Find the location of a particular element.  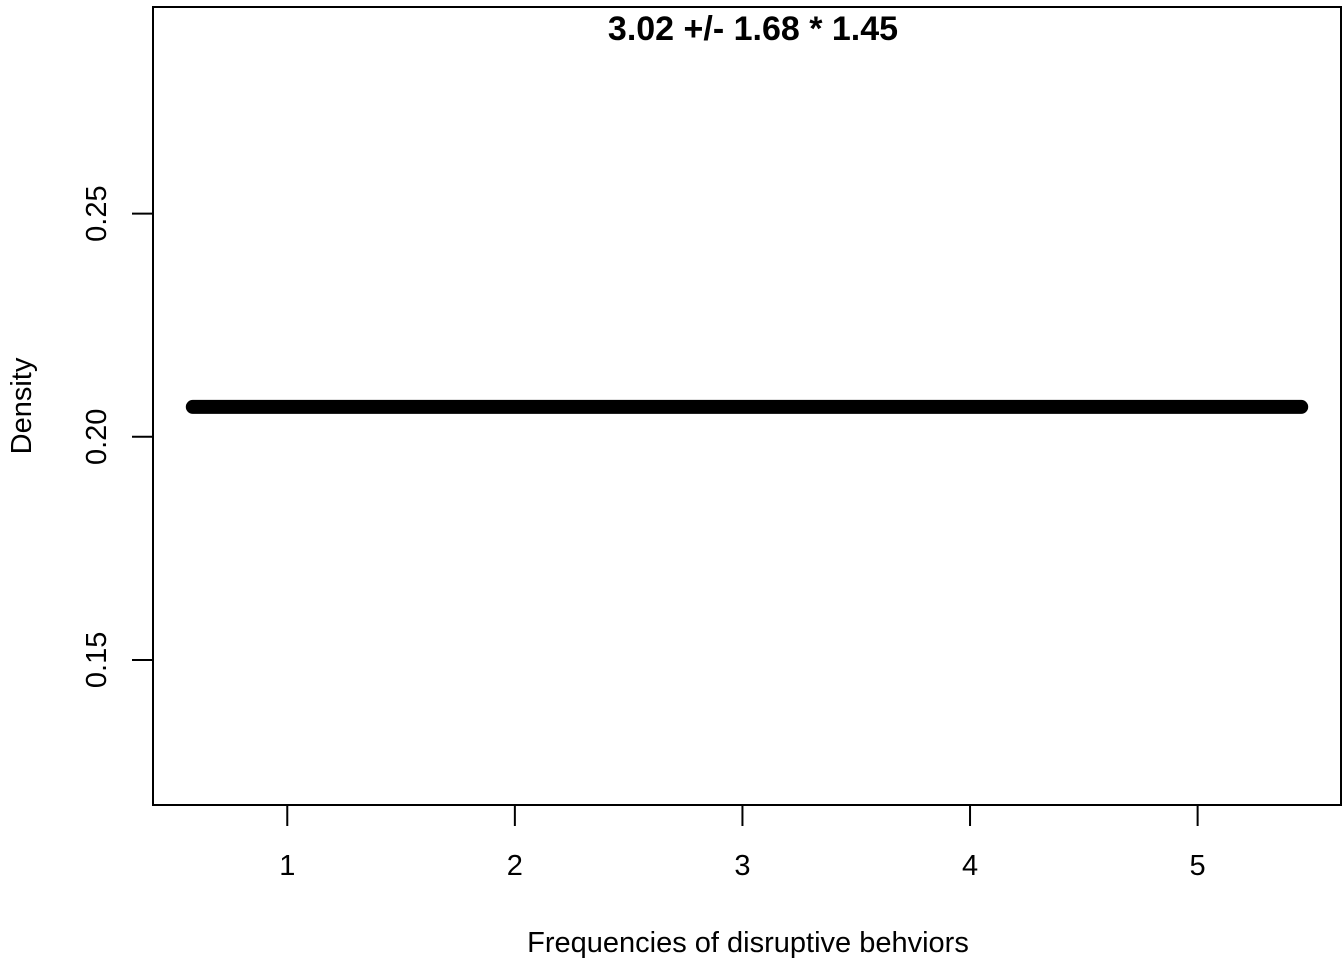

y-tick-label-1: 0.20 is located at coordinates (97, 437).